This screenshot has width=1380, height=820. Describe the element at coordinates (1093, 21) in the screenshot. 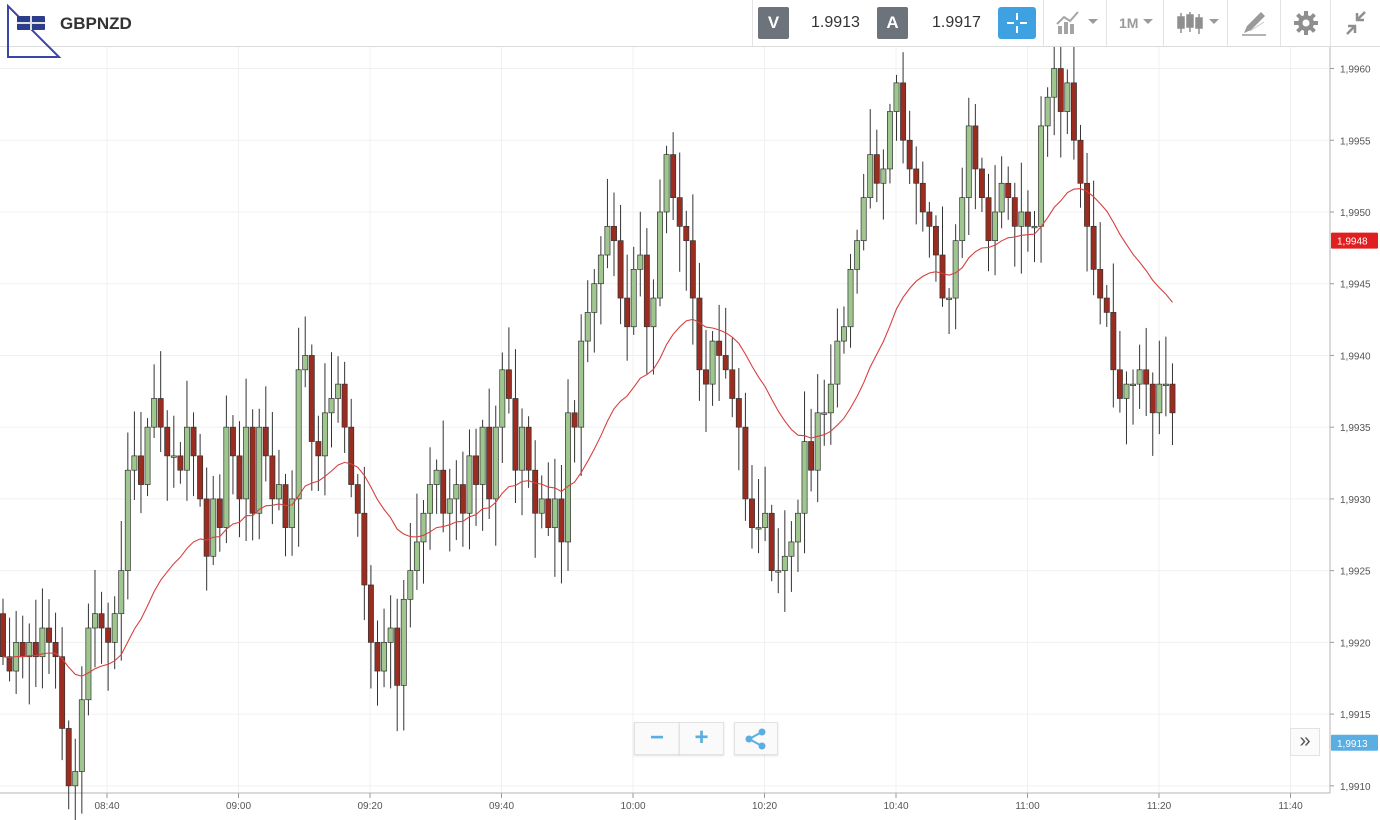

I see `indicators-caret-icon` at that location.